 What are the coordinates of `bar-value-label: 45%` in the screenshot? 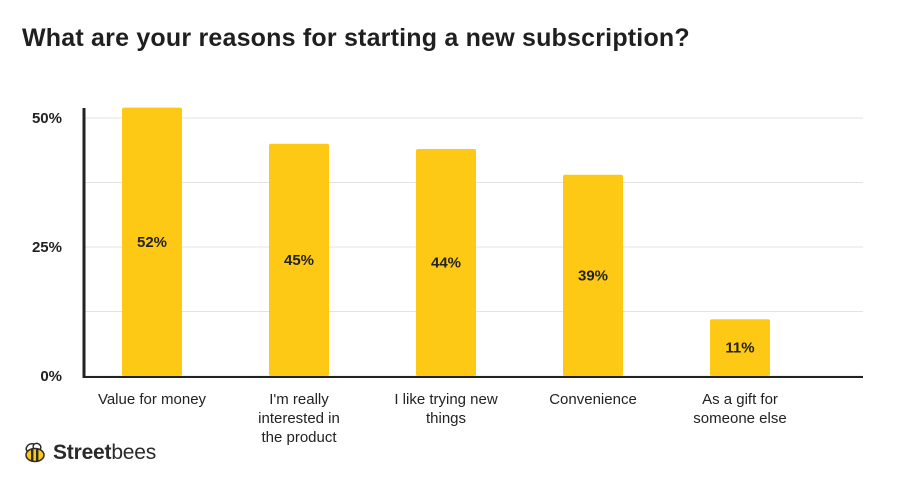 It's located at (299, 260).